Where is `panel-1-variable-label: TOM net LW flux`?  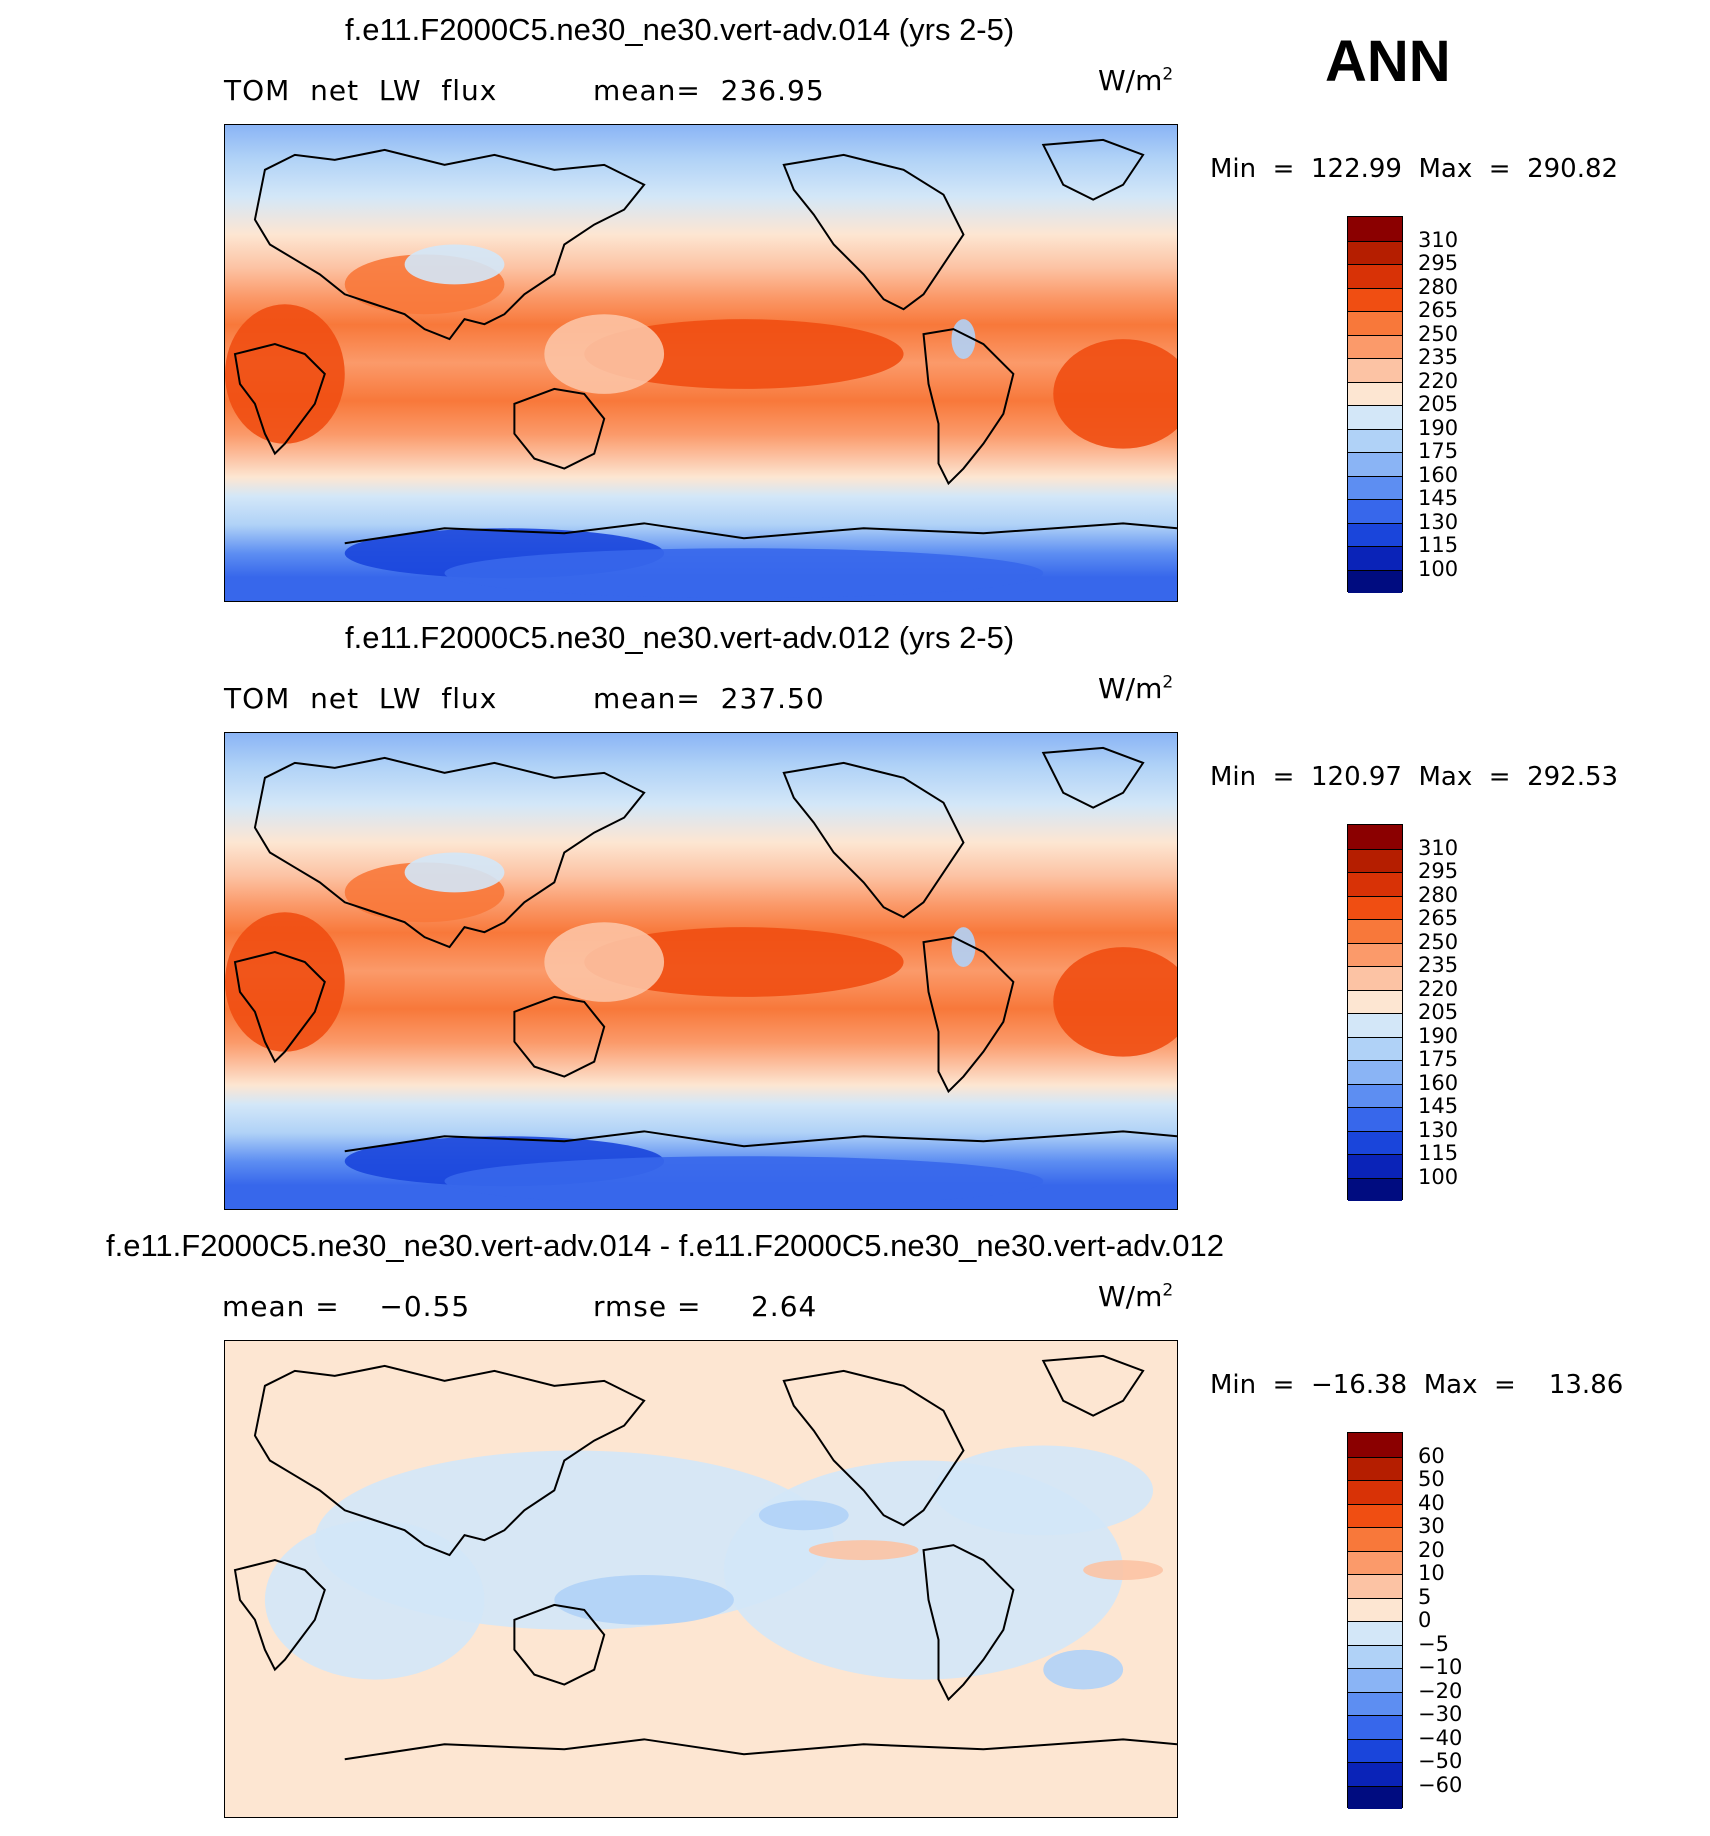 panel-1-variable-label: TOM net LW flux is located at coordinates (361, 90).